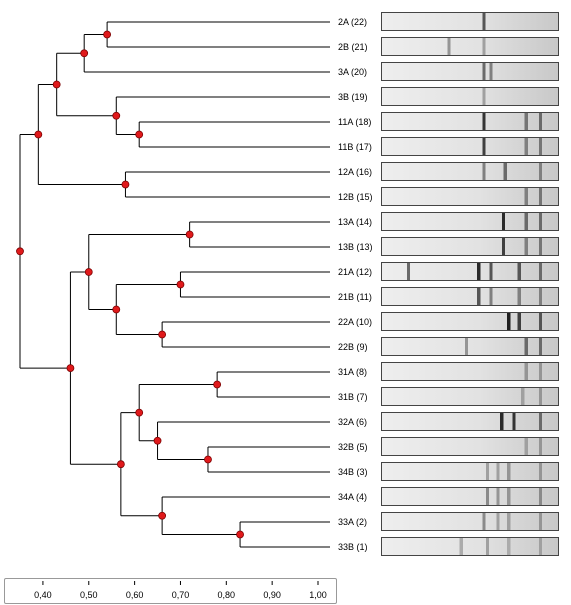 The width and height of the screenshot is (571, 605). Describe the element at coordinates (353, 22) in the screenshot. I see `sample-label: 2A (22)` at that location.